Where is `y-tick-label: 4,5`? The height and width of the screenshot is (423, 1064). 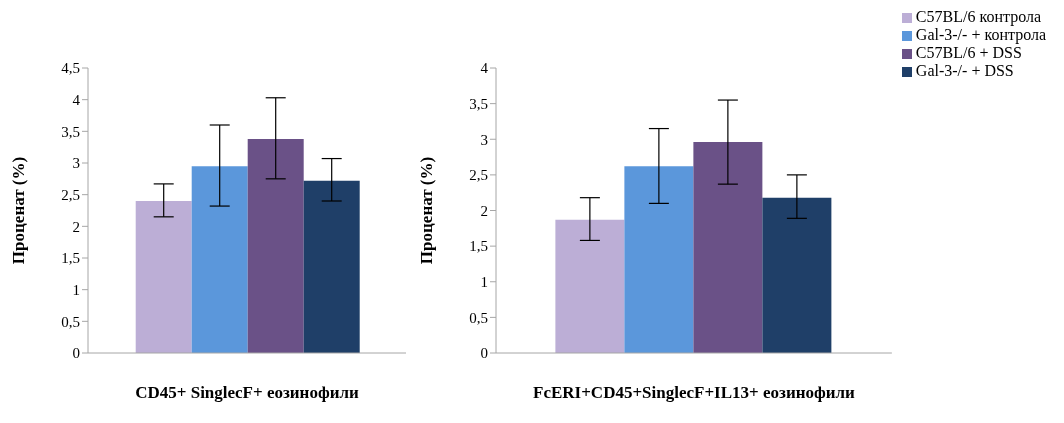 y-tick-label: 4,5 is located at coordinates (70, 68).